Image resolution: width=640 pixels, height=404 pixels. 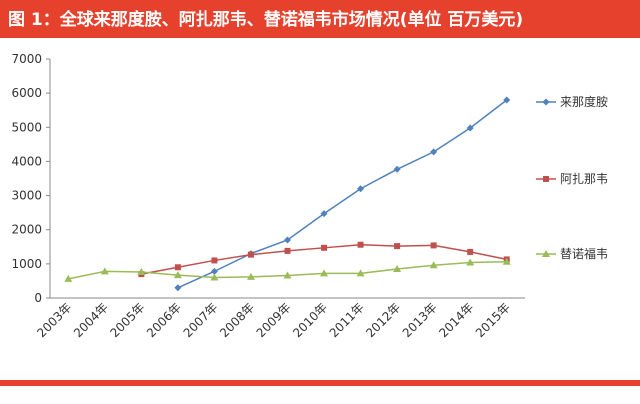 I want to click on chart-title: 图 1：全球来那度胺、阿扎那韦、替诺福韦市场情况(单位 百万美元), so click(x=265, y=19).